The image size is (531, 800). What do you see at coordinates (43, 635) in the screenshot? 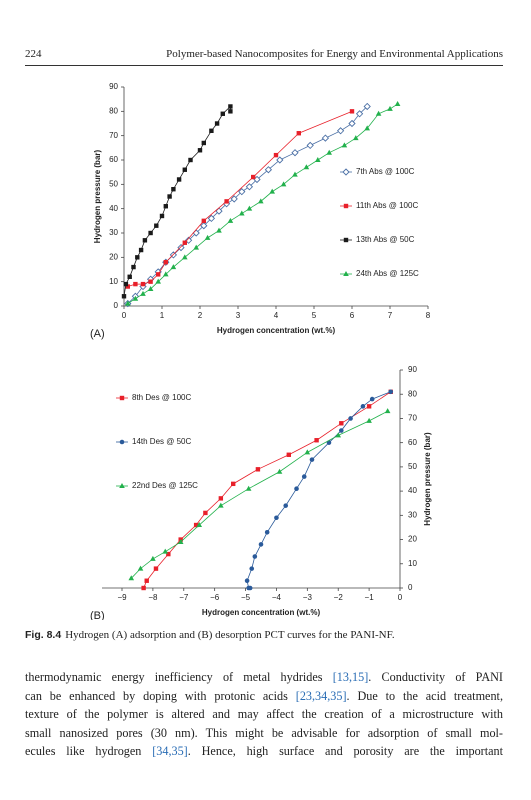
I see `caption-label: Fig. 8.4` at bounding box center [43, 635].